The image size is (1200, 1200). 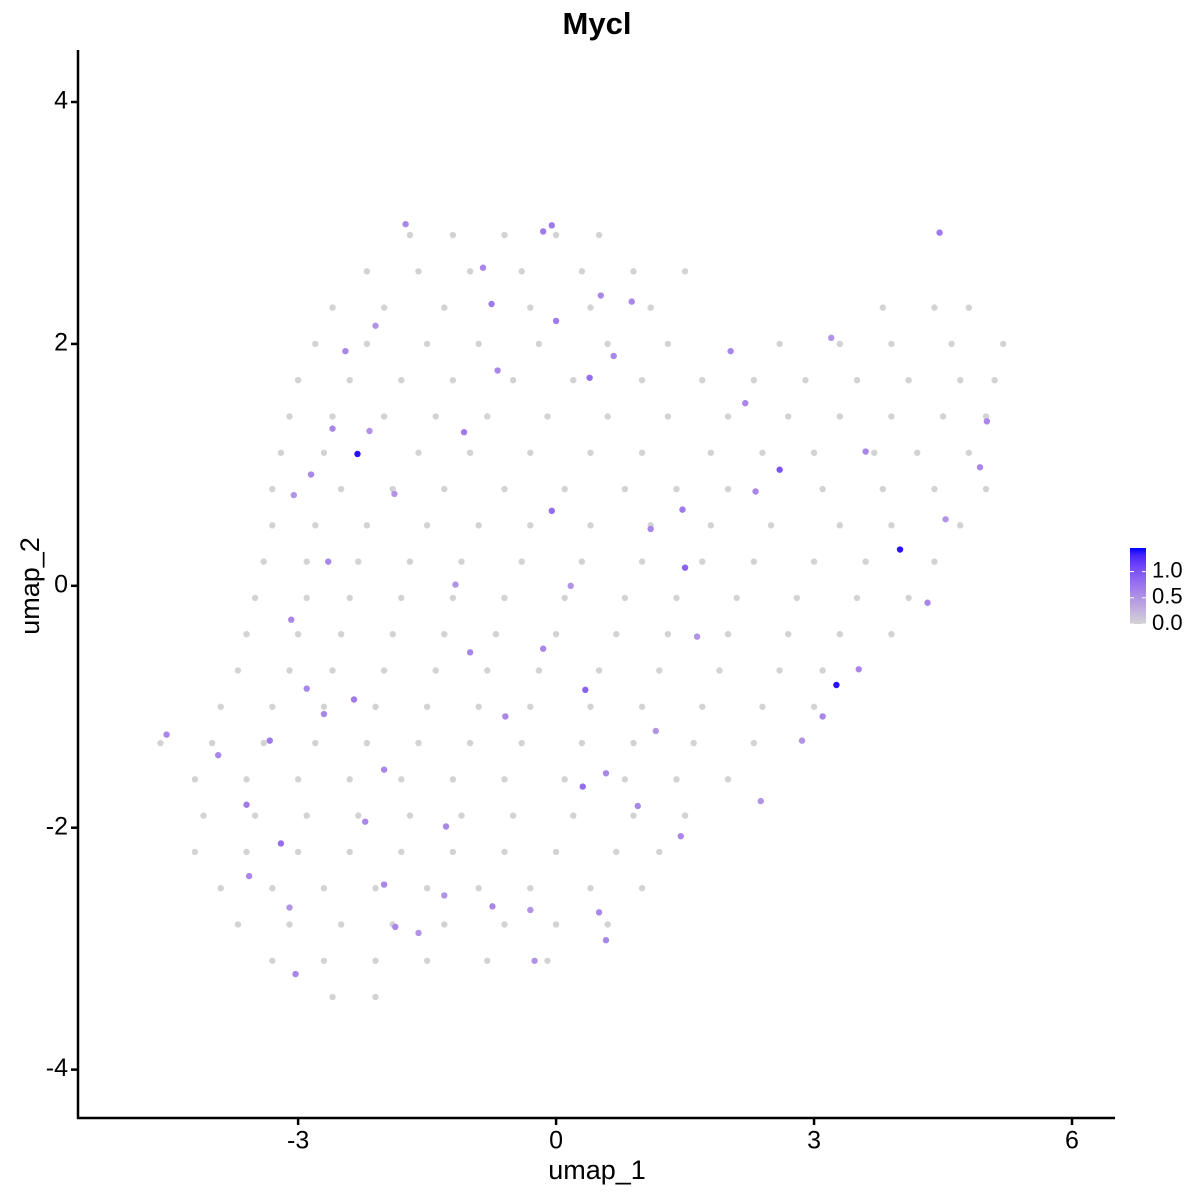 I want to click on y-axis-label: umap_2, so click(x=30, y=586).